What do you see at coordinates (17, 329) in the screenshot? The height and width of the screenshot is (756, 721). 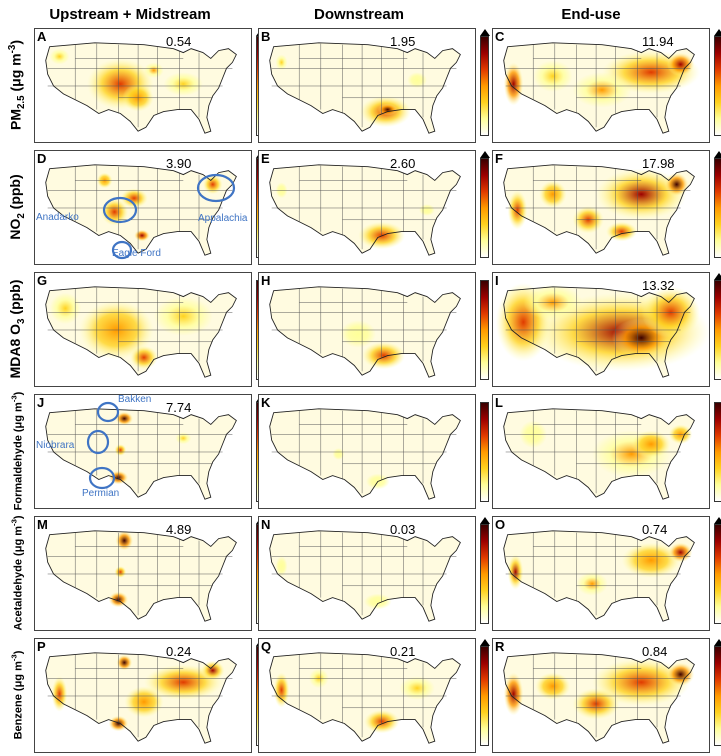 I see `row-label: MDA8 O3 (ppb)` at bounding box center [17, 329].